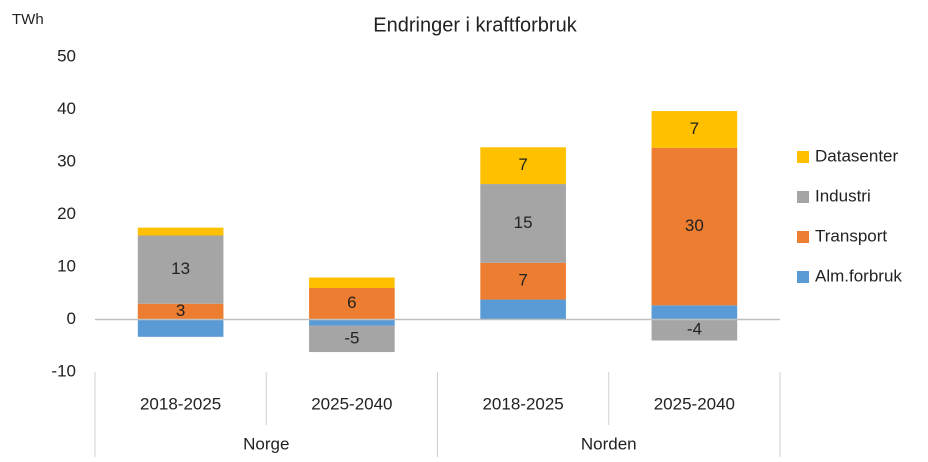 The width and height of the screenshot is (928, 462). Describe the element at coordinates (66, 213) in the screenshot. I see `y-tick-label: 20` at that location.